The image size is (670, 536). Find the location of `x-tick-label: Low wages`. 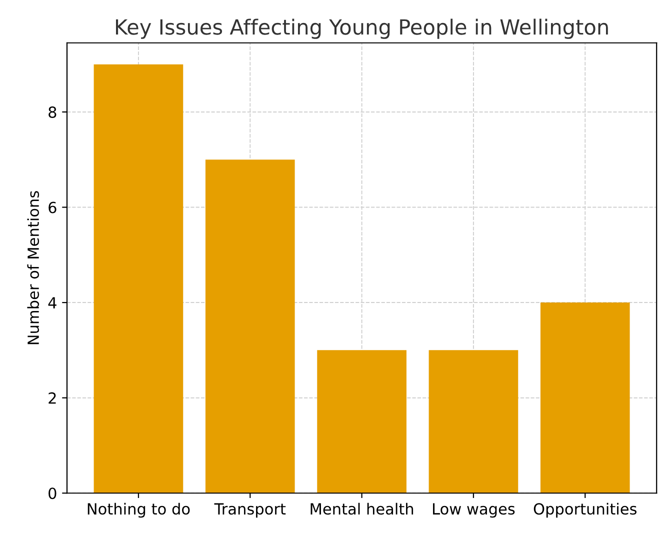

x-tick-label: Low wages is located at coordinates (474, 510).